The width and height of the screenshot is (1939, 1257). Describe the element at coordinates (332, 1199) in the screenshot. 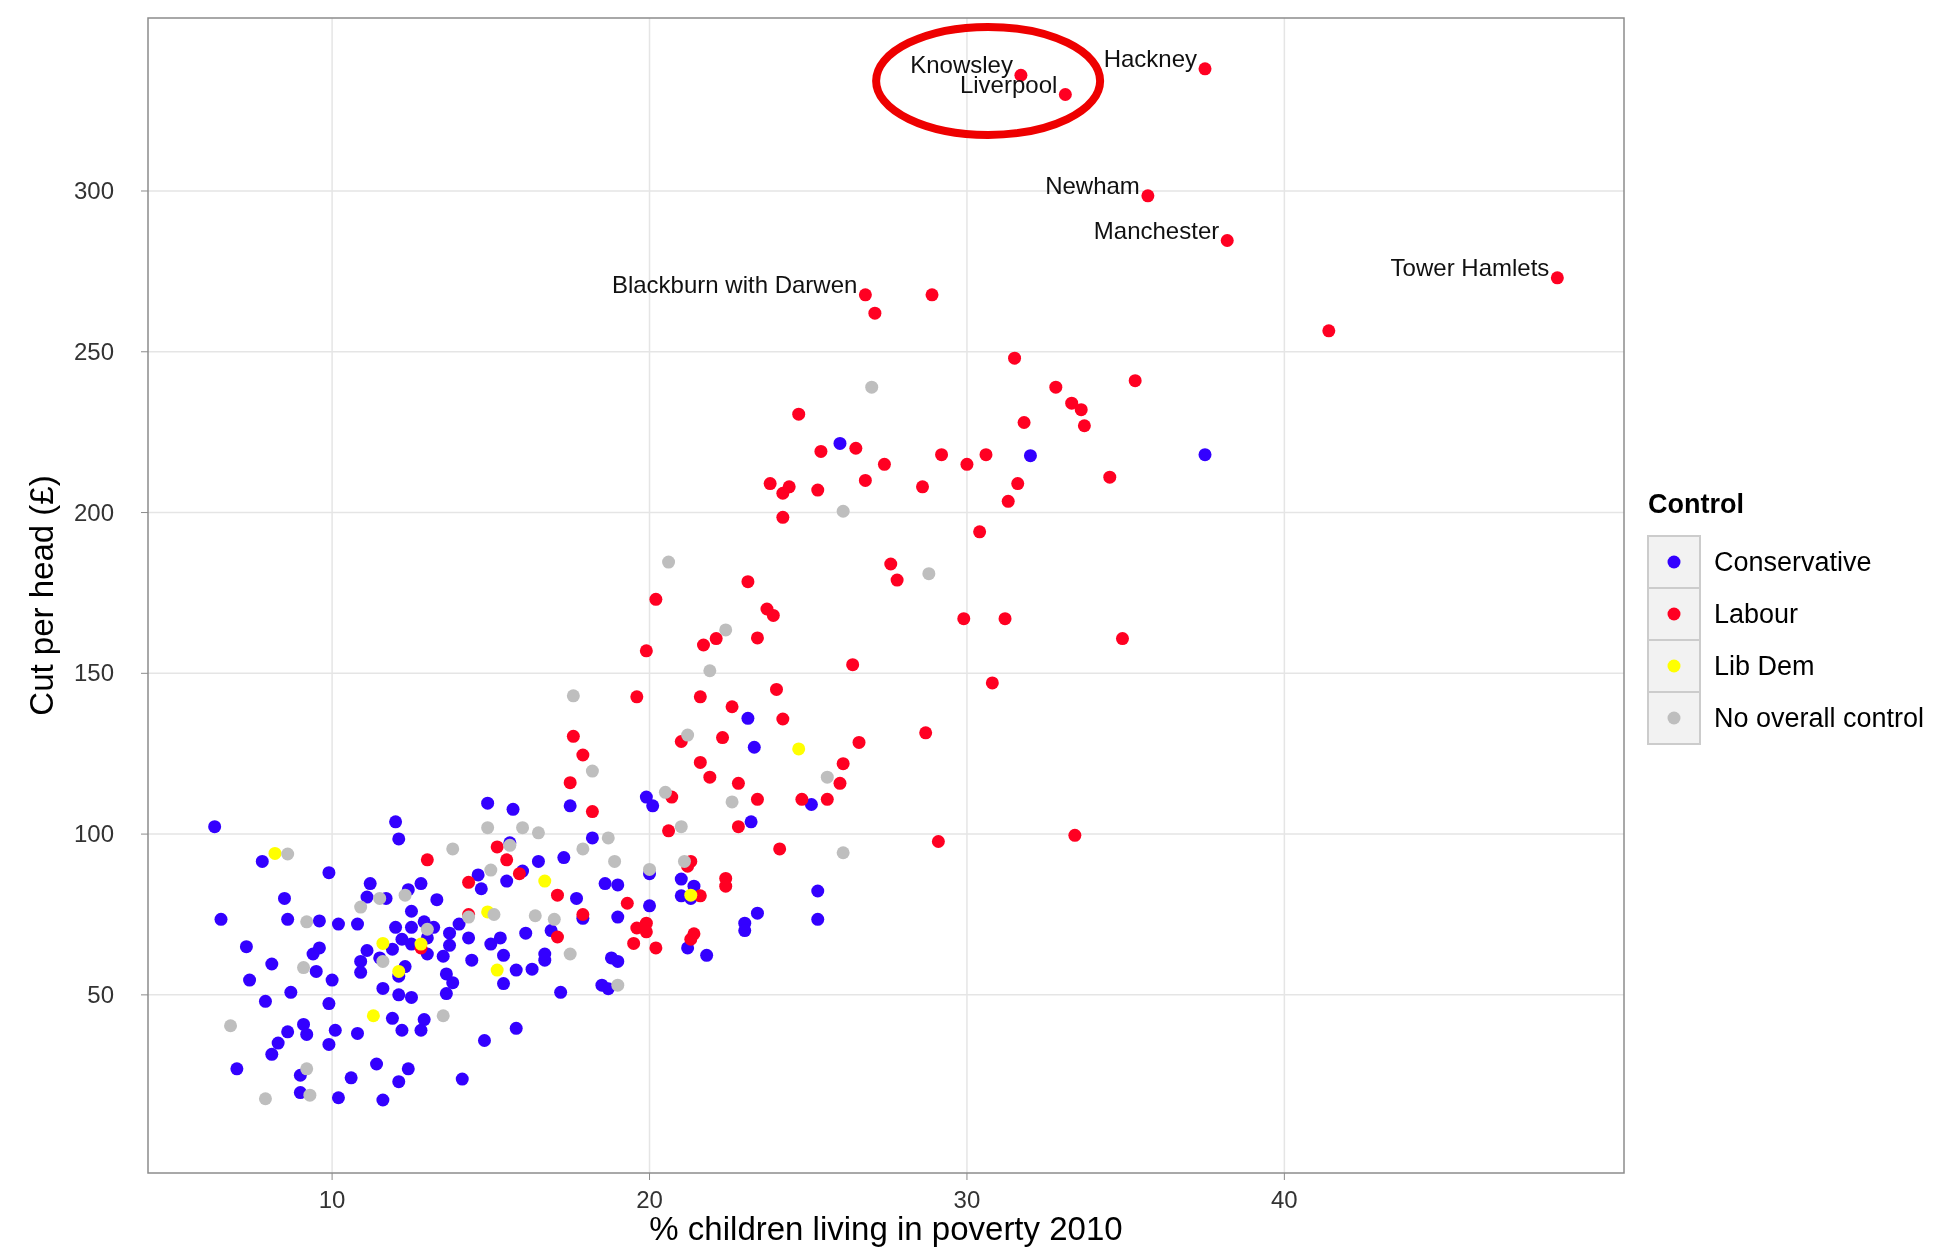

I see `x-tick-label: 10` at that location.